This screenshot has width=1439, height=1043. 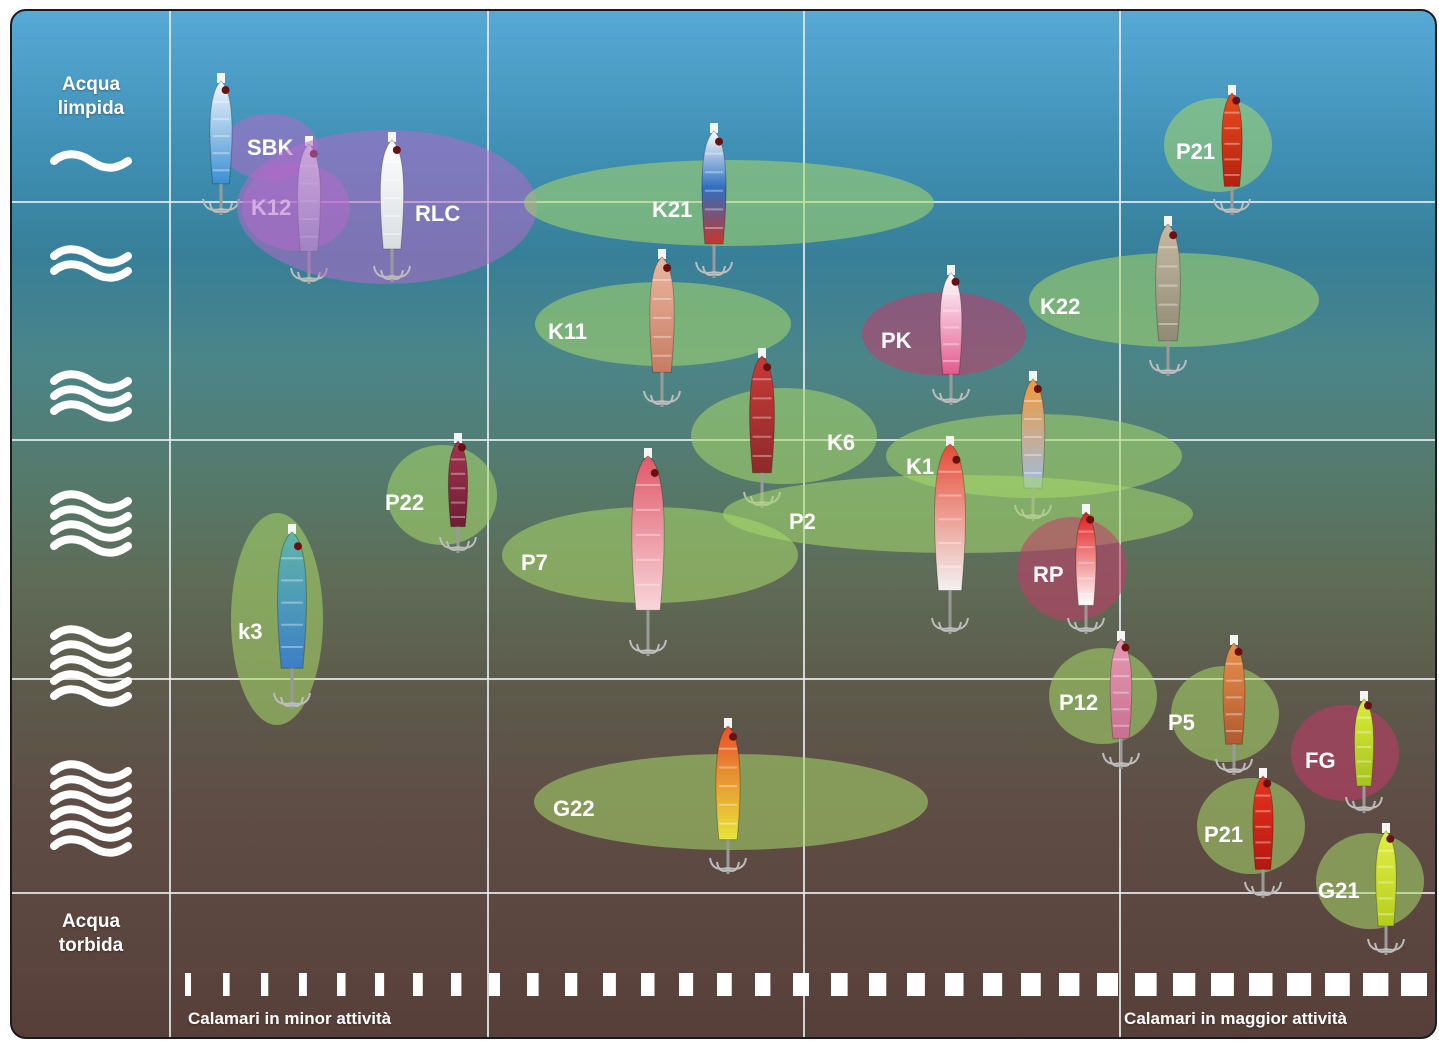 What do you see at coordinates (1060, 306) in the screenshot?
I see `jig-label: K22` at bounding box center [1060, 306].